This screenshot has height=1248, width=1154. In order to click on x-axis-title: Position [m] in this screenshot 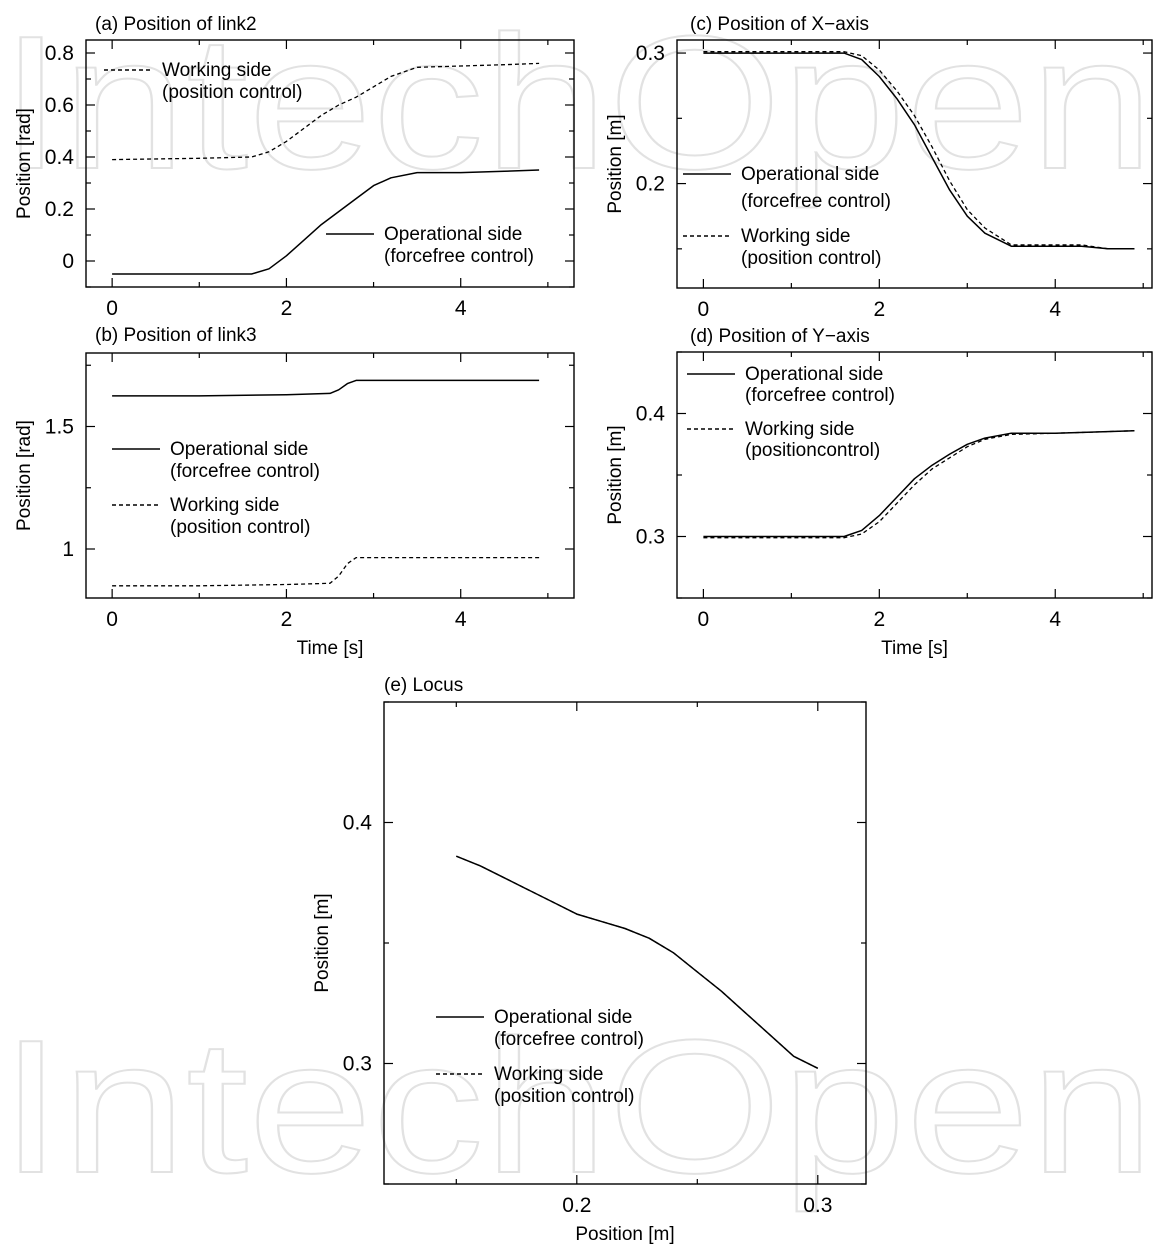, I will do `click(624, 1234)`.